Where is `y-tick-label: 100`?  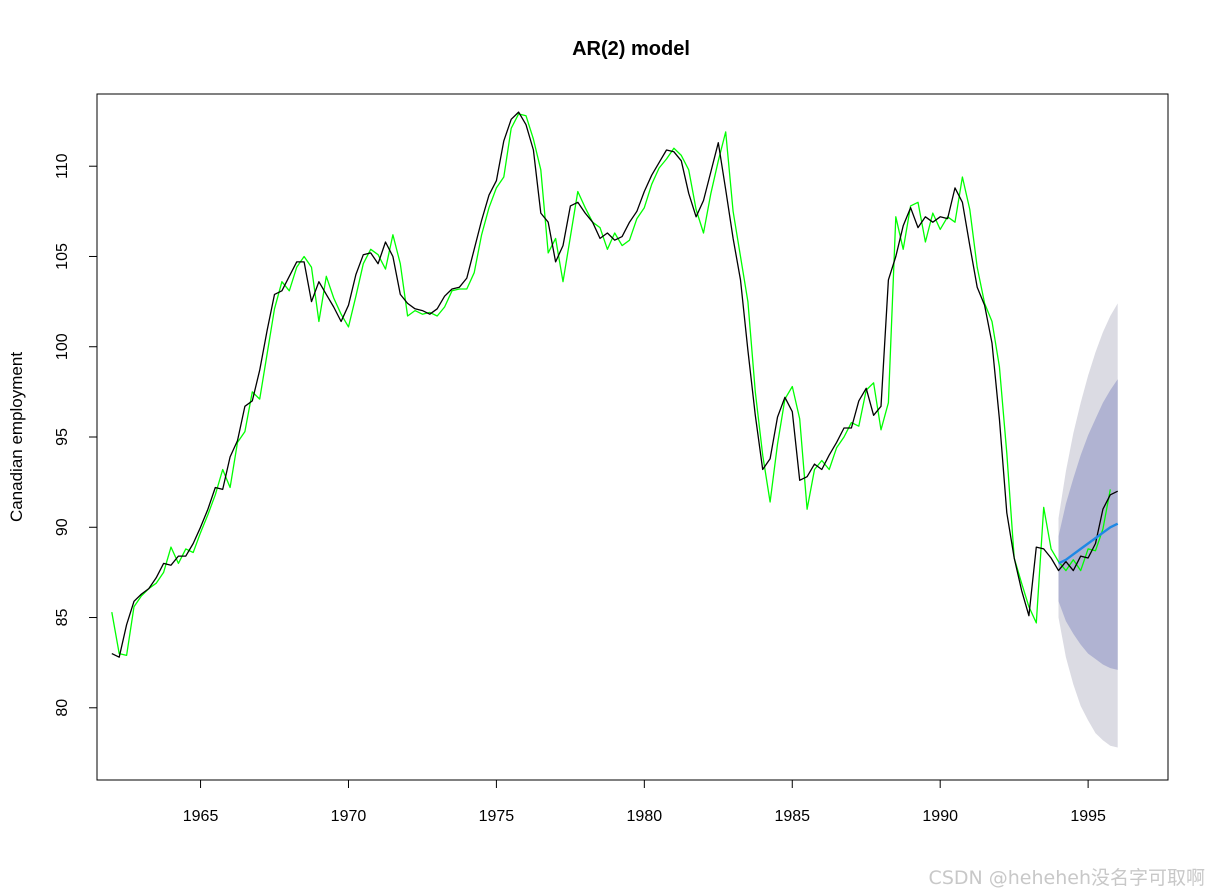
y-tick-label: 100 is located at coordinates (62, 346).